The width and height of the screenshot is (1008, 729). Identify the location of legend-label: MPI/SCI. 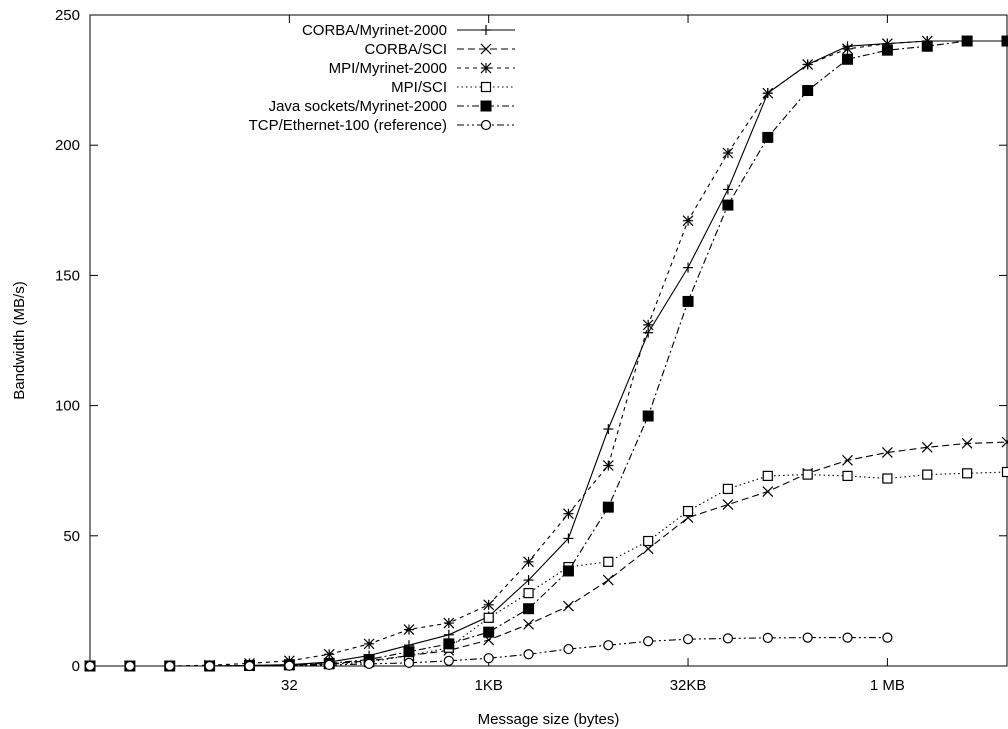
(419, 87).